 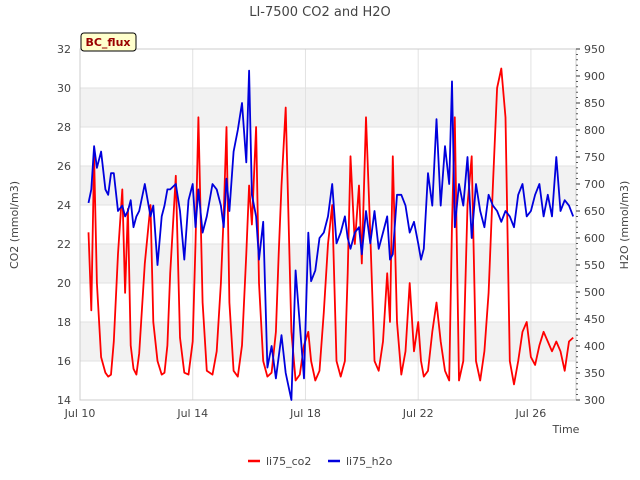 I want to click on left-tick-label: 24, so click(x=64, y=205).